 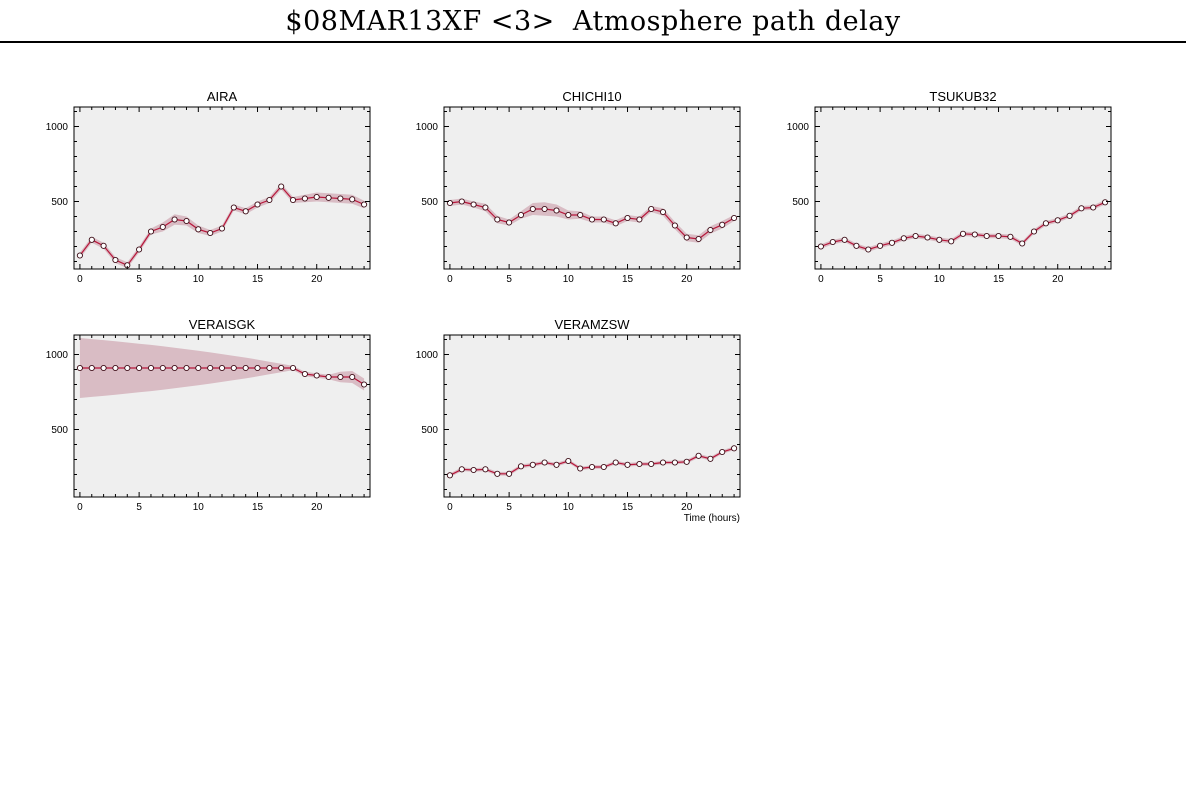 I want to click on chart-panel-2: 0 5 10 15 20 500 1000 TSUKUB32, so click(x=949, y=187).